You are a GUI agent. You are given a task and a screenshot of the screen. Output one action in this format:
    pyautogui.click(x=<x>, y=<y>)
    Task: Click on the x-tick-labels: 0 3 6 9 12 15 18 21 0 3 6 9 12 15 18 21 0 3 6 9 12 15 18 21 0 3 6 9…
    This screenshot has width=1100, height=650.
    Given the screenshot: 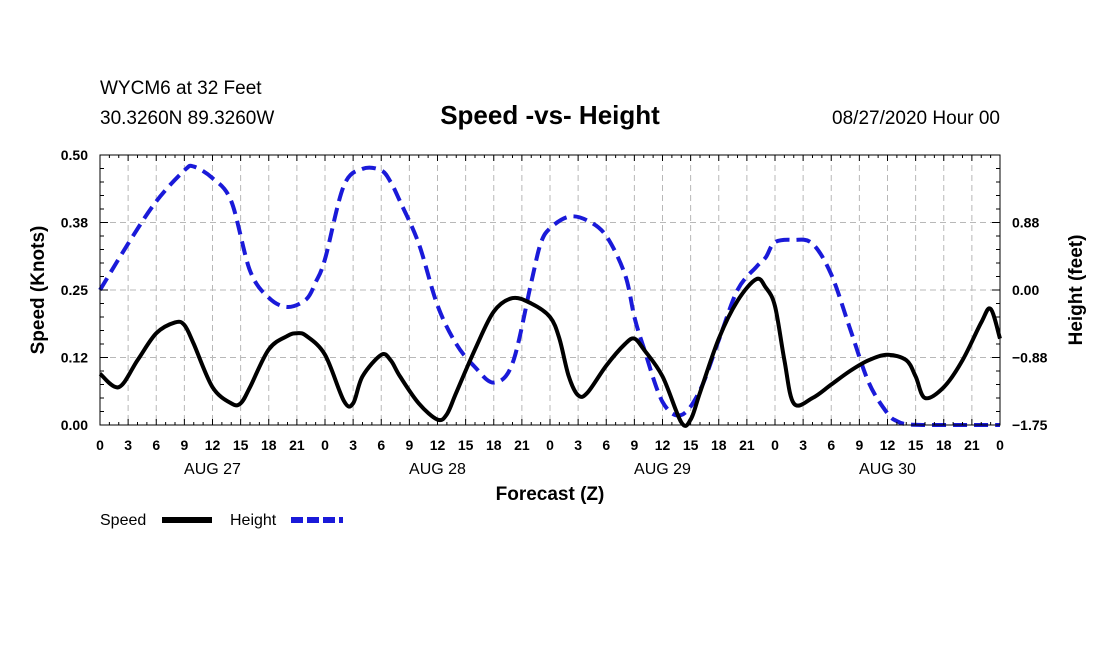 What is the action you would take?
    pyautogui.click(x=550, y=445)
    